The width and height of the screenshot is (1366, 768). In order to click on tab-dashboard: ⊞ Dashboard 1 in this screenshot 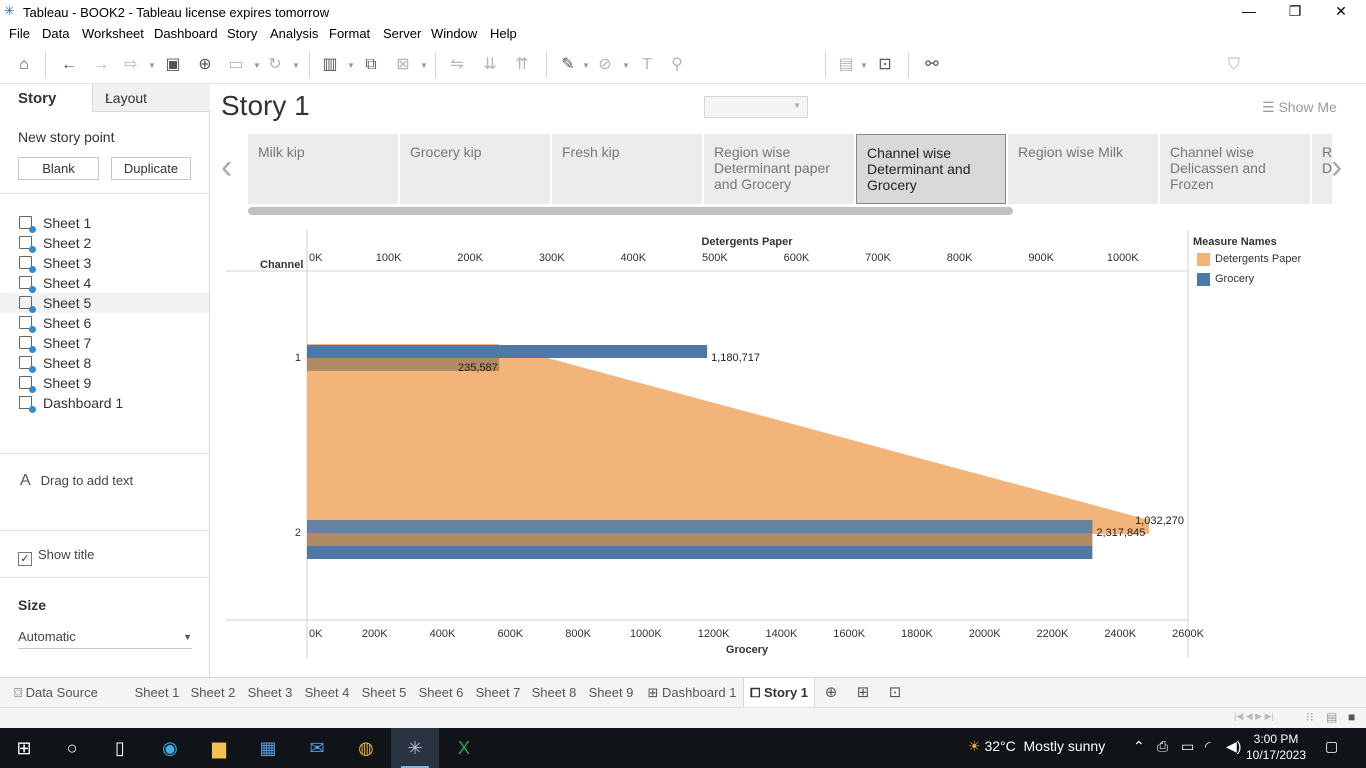, I will do `click(692, 693)`.